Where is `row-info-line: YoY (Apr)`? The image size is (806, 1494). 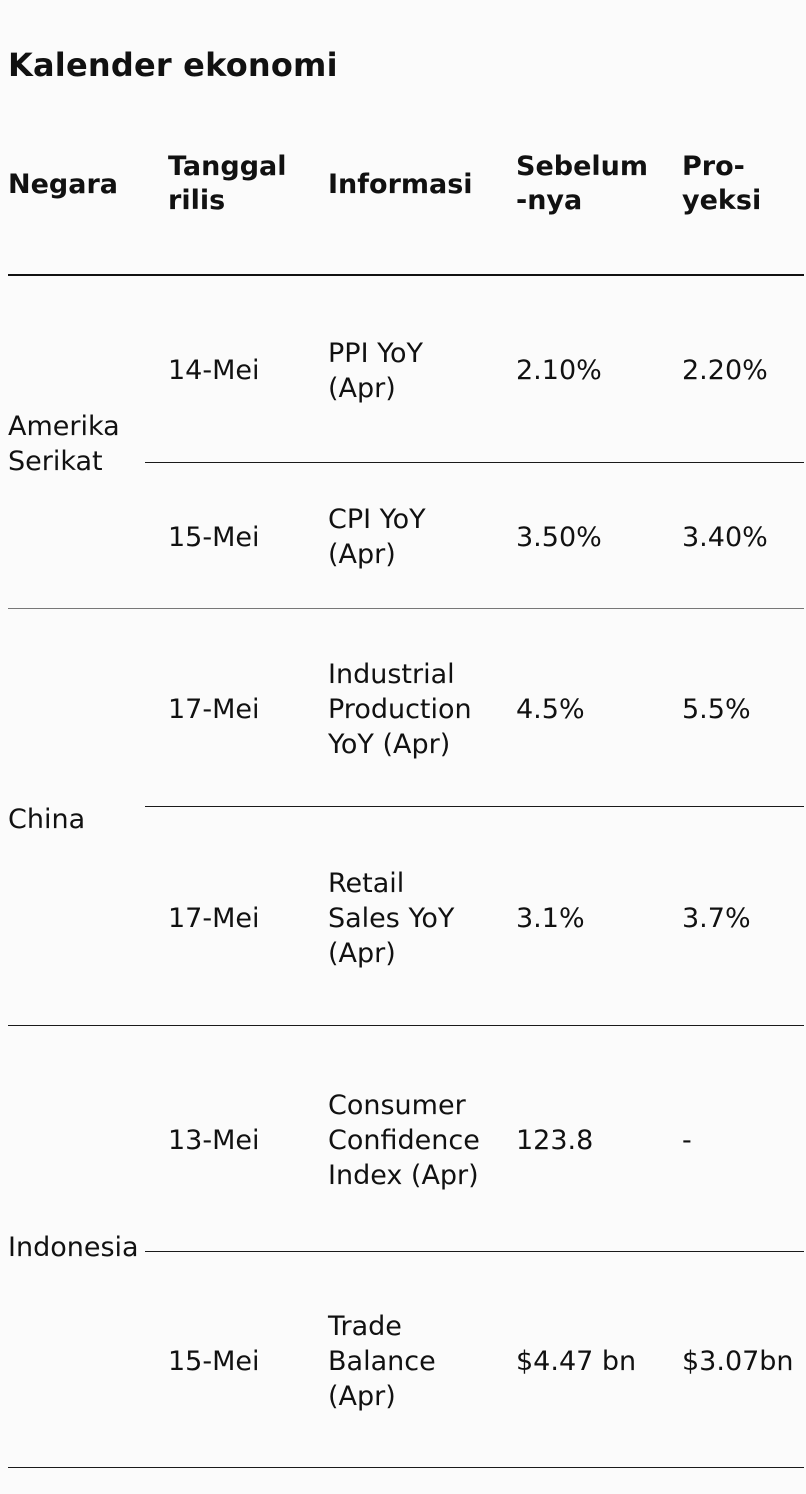 row-info-line: YoY (Apr) is located at coordinates (389, 744).